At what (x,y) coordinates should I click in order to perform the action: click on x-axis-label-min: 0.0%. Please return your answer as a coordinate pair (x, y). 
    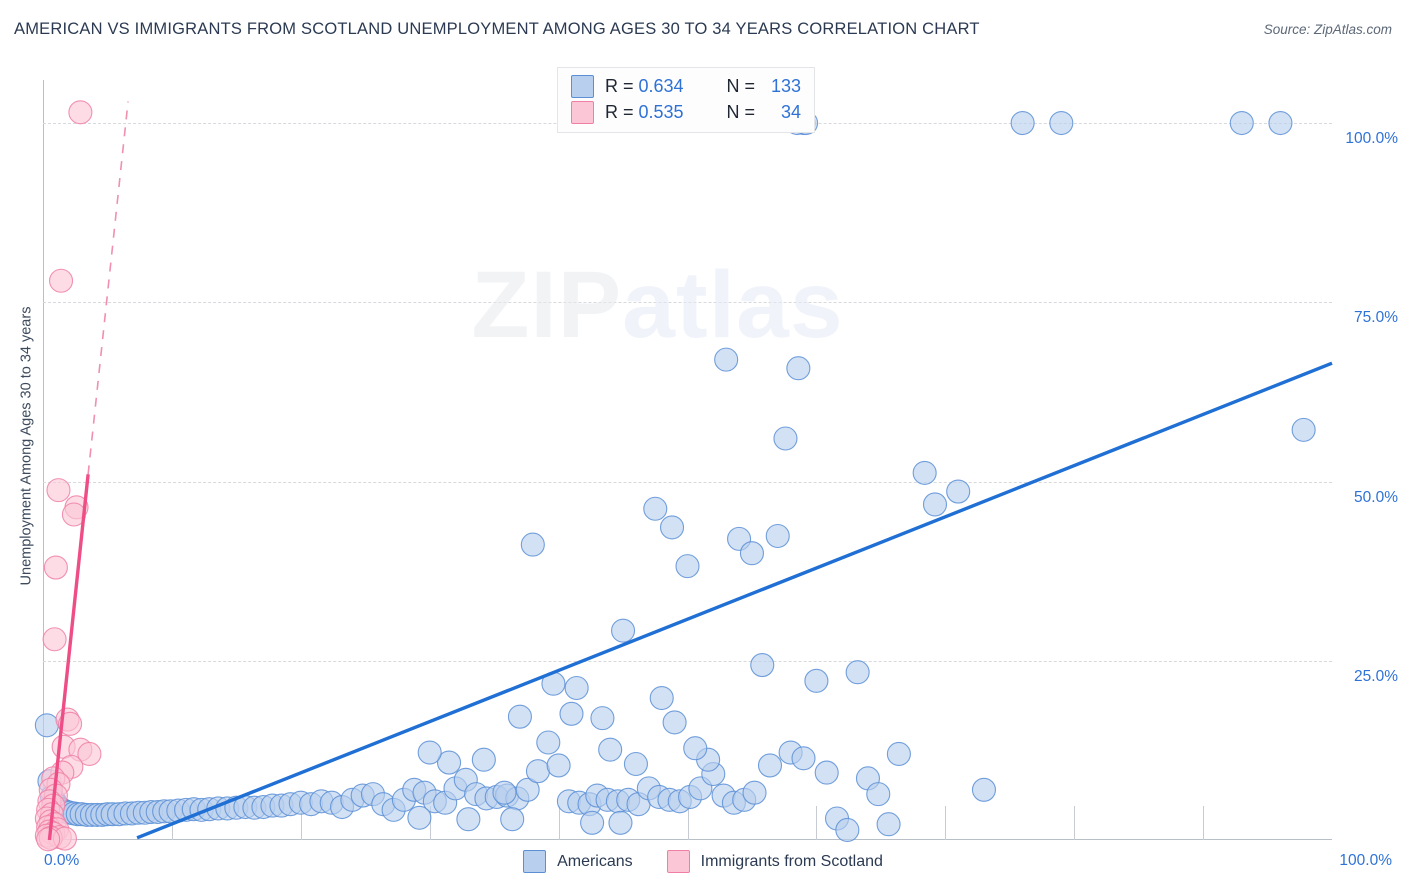
    Looking at the image, I should click on (62, 860).